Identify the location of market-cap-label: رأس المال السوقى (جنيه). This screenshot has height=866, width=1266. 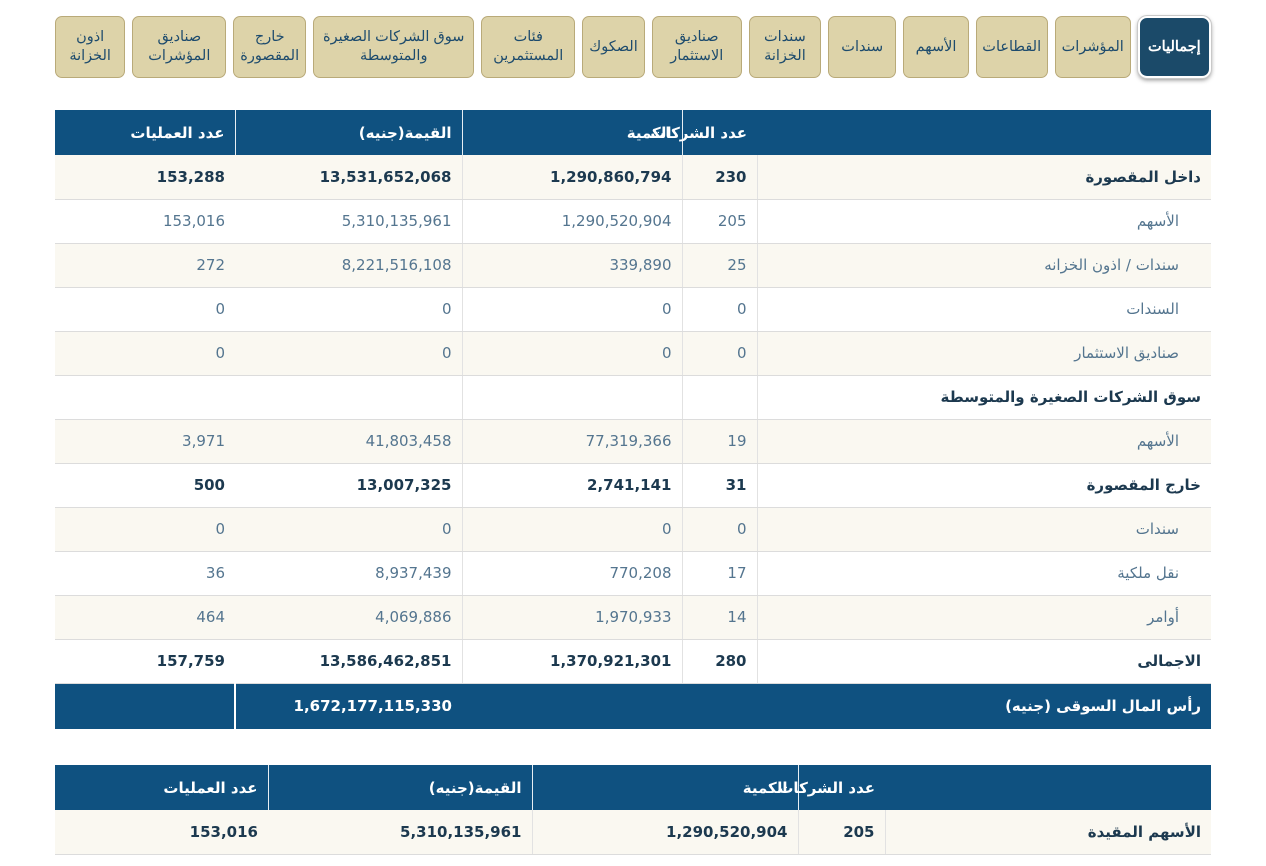
(836, 706).